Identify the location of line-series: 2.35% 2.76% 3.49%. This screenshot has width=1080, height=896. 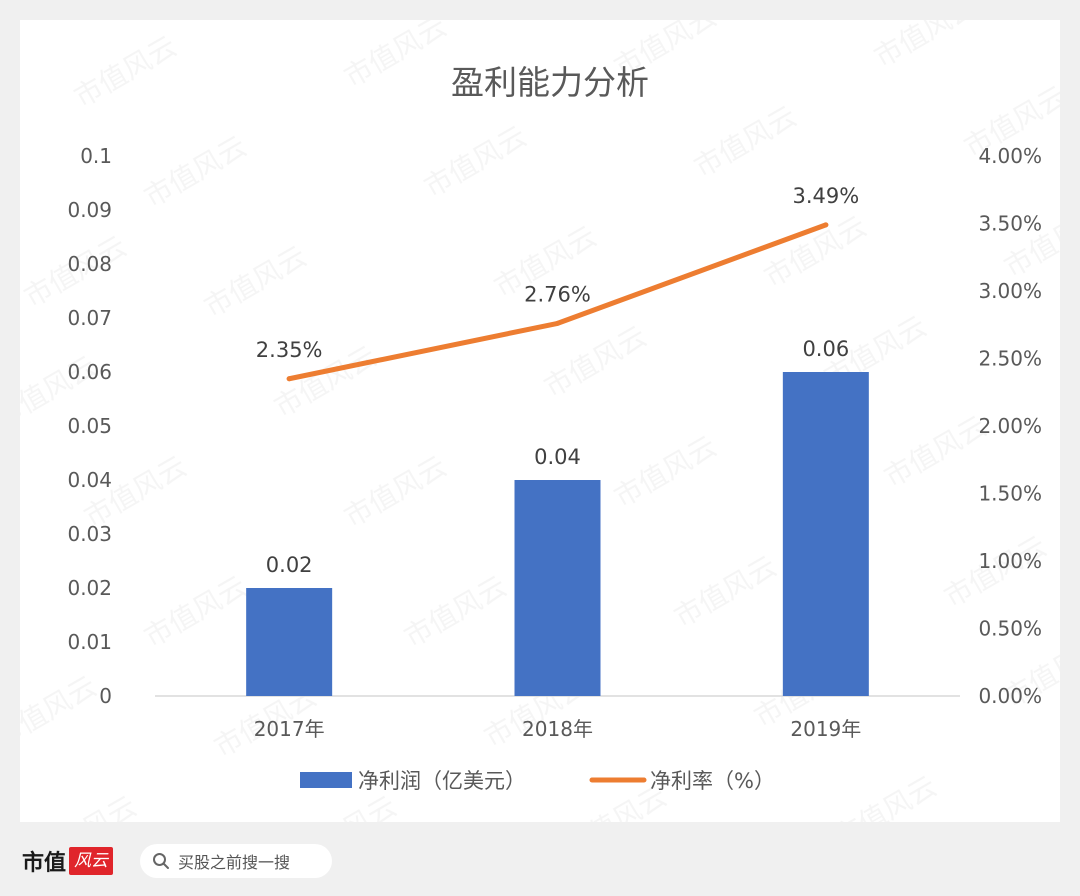
(557, 283).